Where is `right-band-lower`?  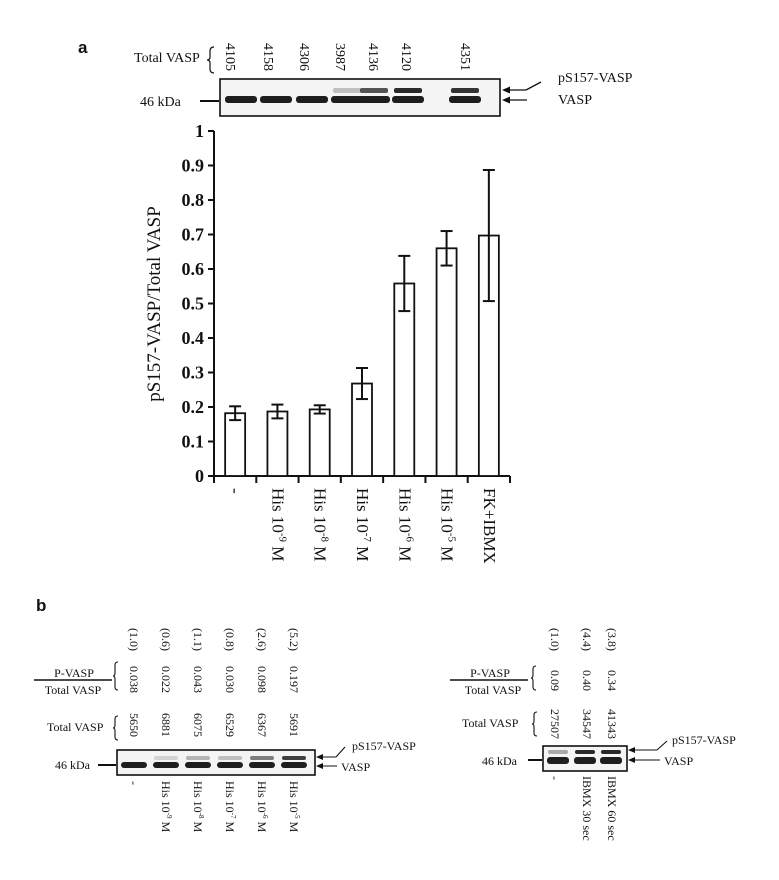
right-band-lower is located at coordinates (611, 760).